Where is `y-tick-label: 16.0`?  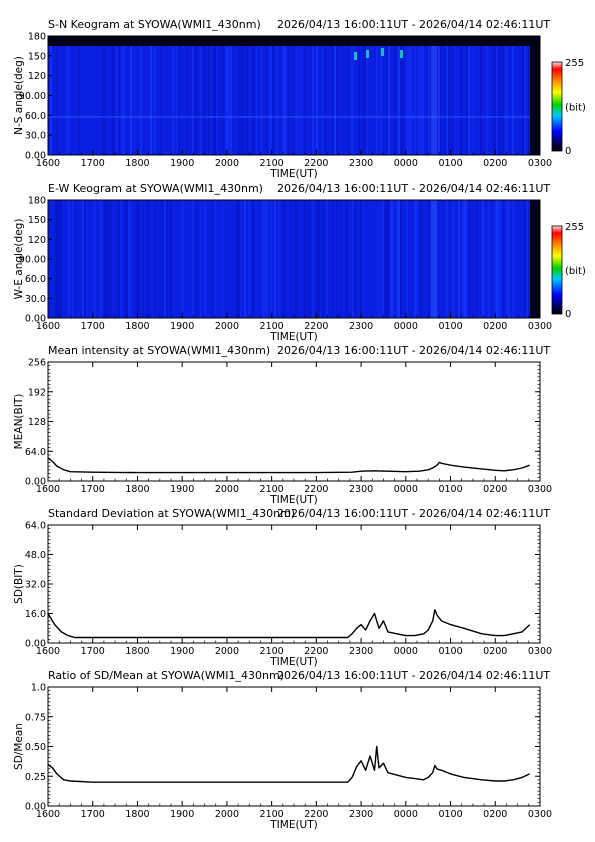
y-tick-label: 16.0 is located at coordinates (35, 614).